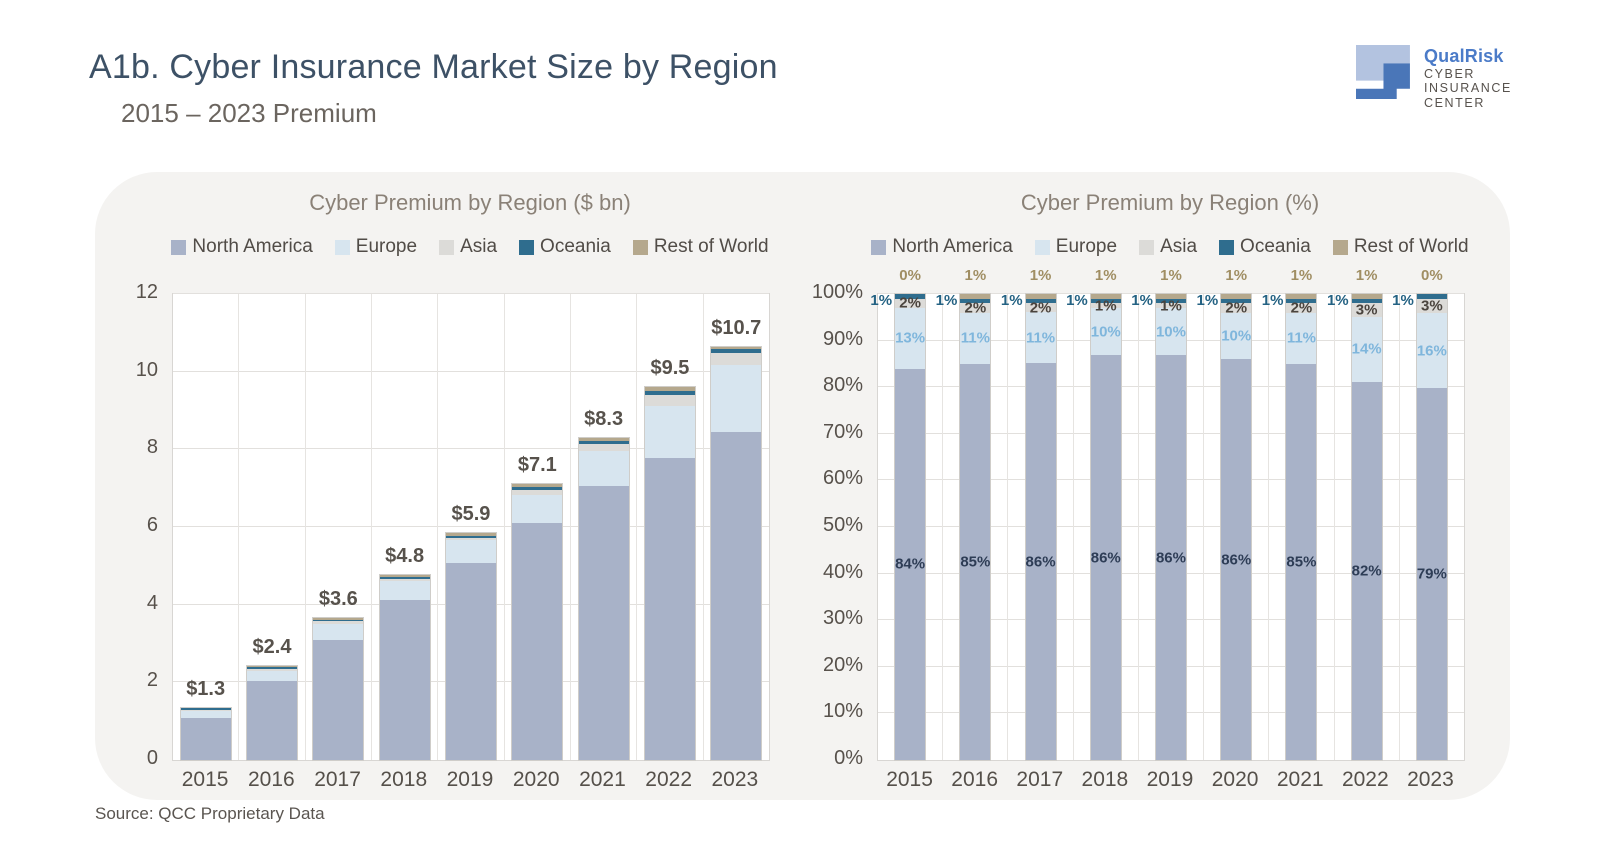  Describe the element at coordinates (837, 292) in the screenshot. I see `y-axis-tick: 100%` at that location.